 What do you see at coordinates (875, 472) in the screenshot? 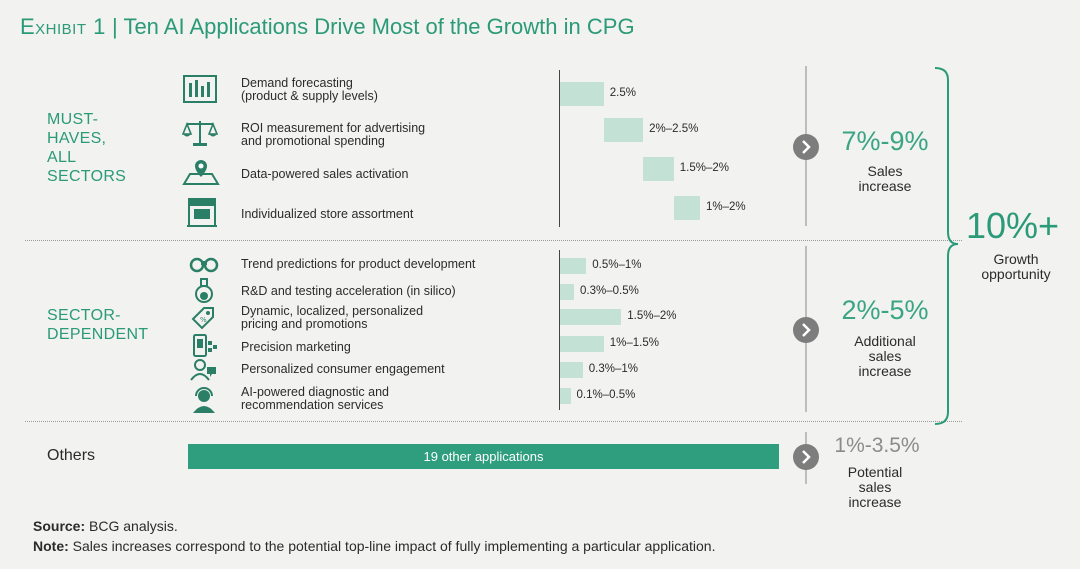
I see `caption-line: Potential` at bounding box center [875, 472].